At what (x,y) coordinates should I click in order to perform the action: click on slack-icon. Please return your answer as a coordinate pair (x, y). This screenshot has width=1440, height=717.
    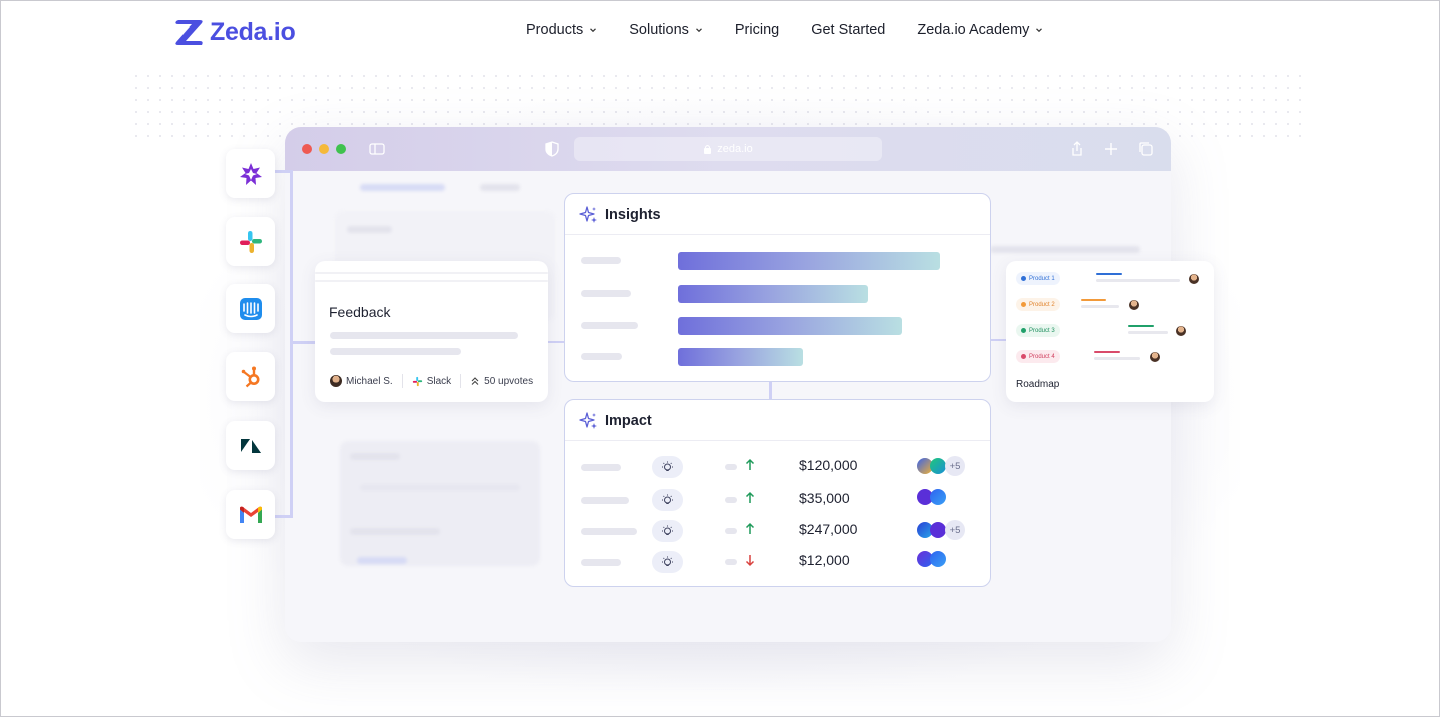
    Looking at the image, I should click on (250, 241).